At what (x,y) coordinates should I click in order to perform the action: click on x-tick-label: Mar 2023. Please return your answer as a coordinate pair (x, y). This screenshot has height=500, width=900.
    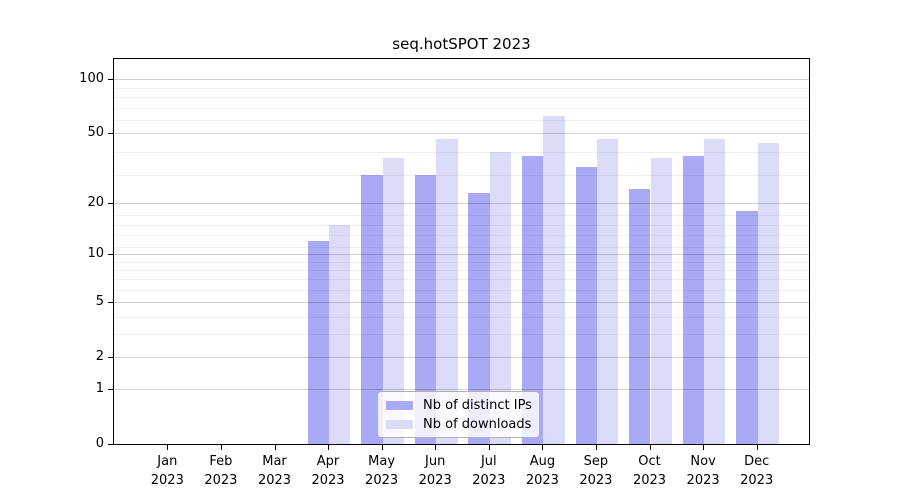
    Looking at the image, I should click on (275, 471).